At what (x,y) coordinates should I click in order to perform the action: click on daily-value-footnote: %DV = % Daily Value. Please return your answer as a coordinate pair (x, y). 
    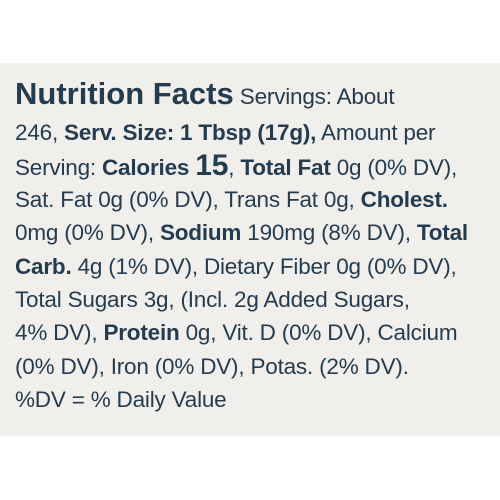
    Looking at the image, I should click on (121, 400).